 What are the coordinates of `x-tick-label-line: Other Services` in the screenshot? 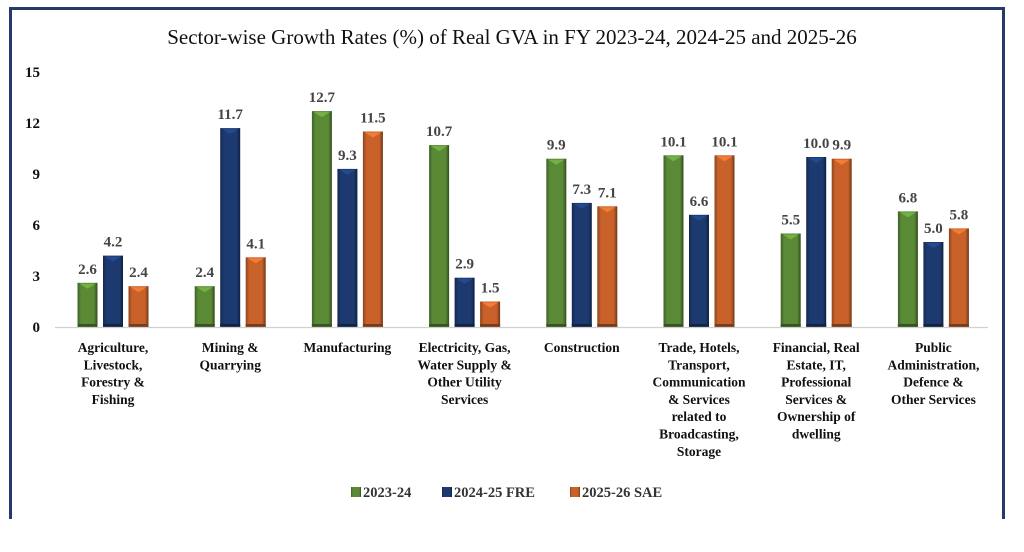 It's located at (933, 399).